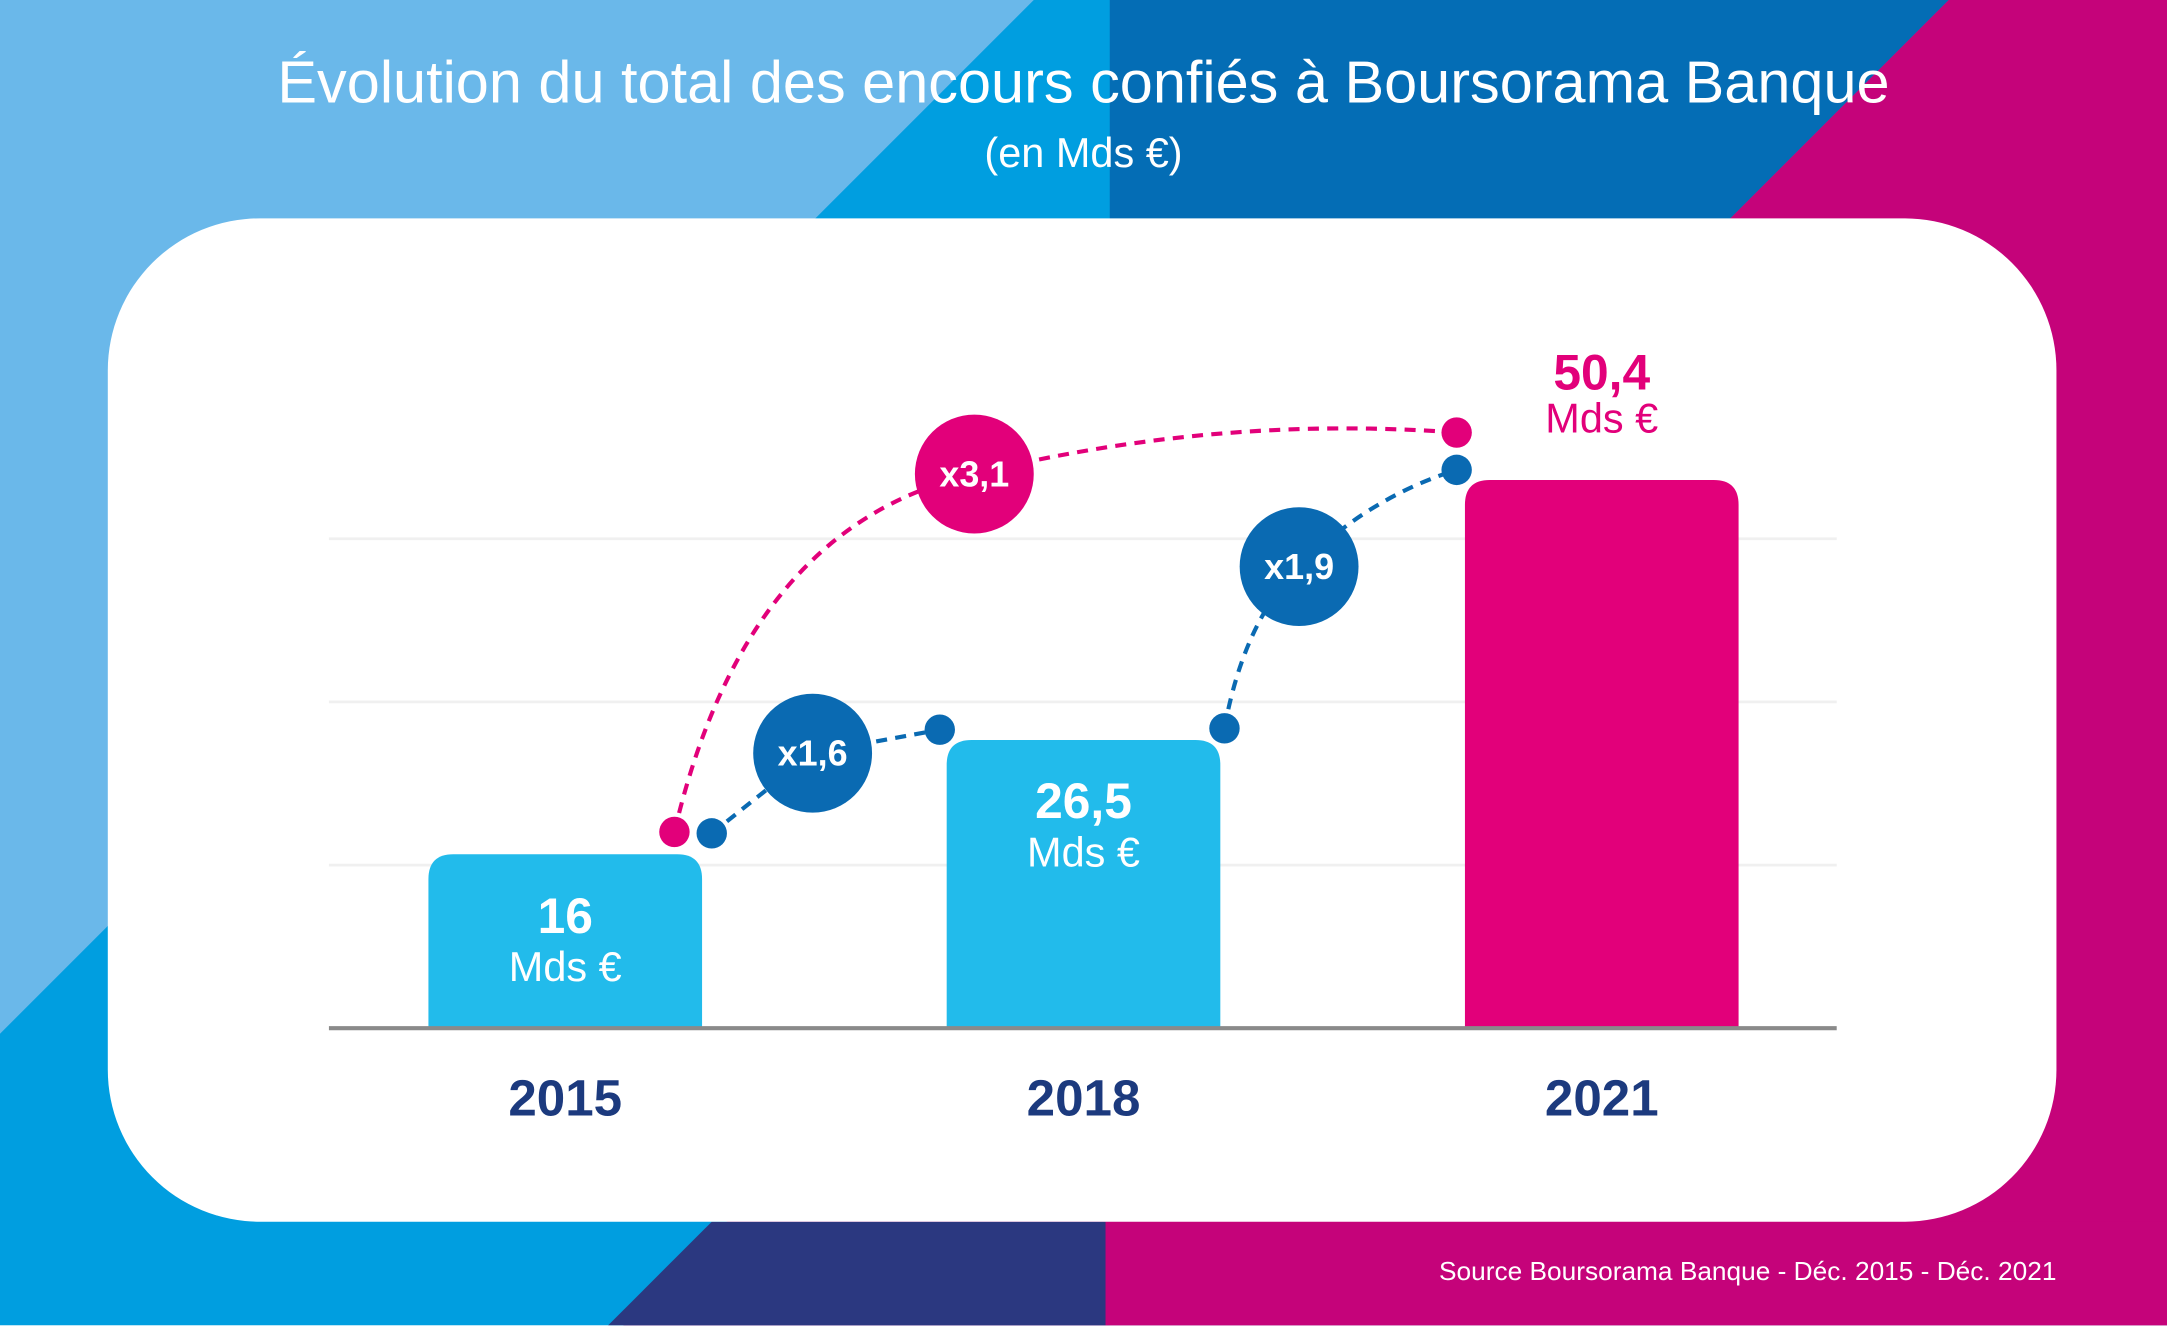 This screenshot has height=1326, width=2167. Describe the element at coordinates (565, 1098) in the screenshot. I see `x-tick-label: 2015` at that location.